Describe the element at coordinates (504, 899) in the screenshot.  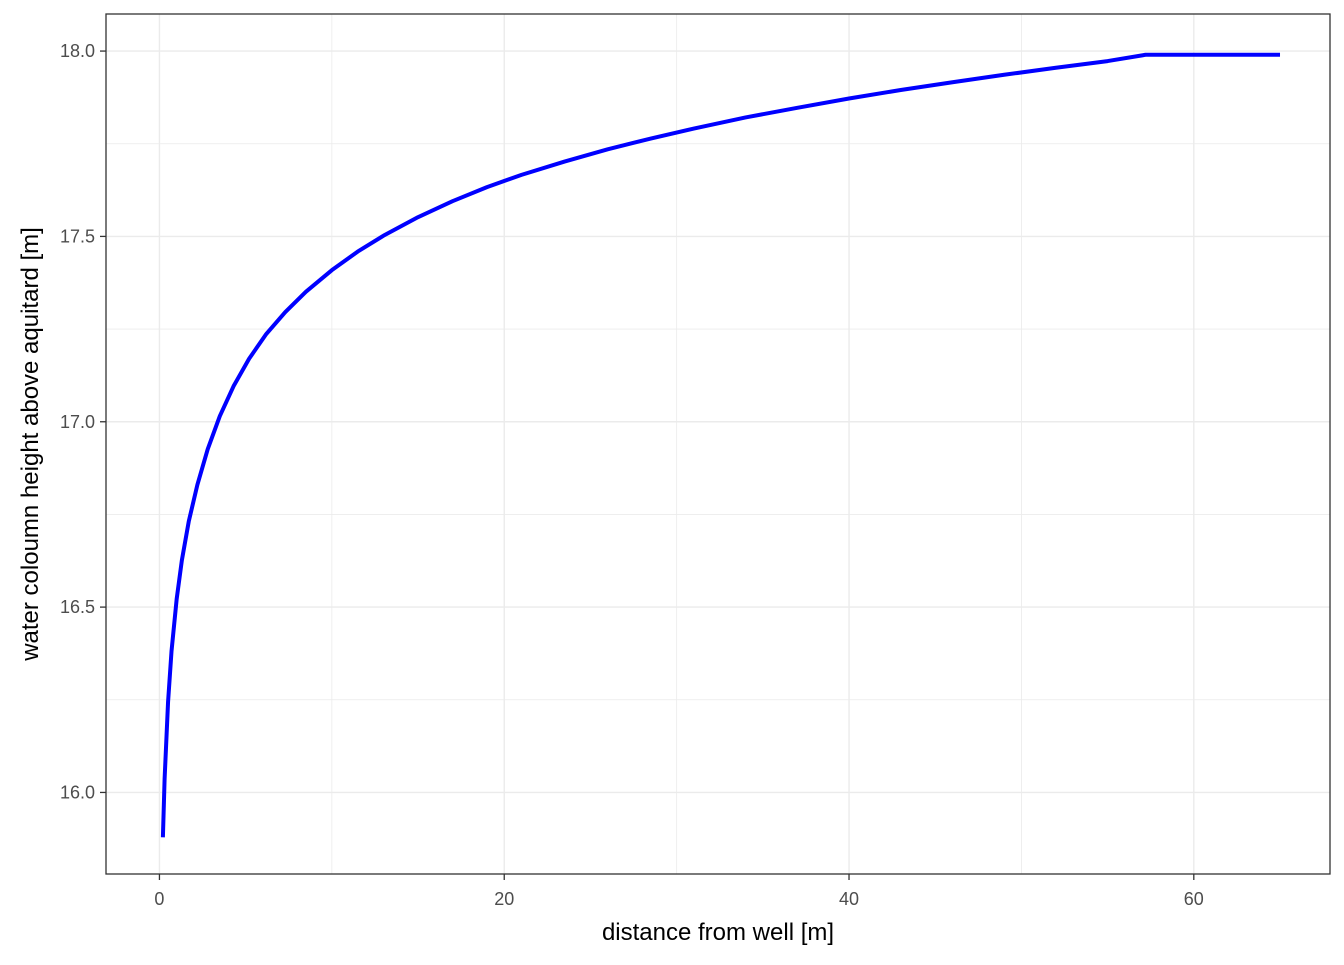
I see `x-tick-label: 20` at that location.